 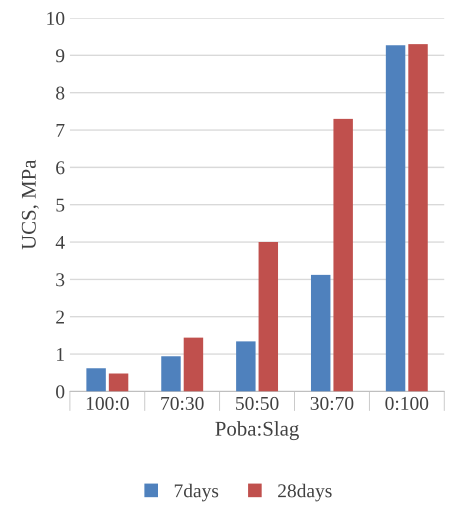 I want to click on y-tick-label: 7, so click(x=60, y=130).